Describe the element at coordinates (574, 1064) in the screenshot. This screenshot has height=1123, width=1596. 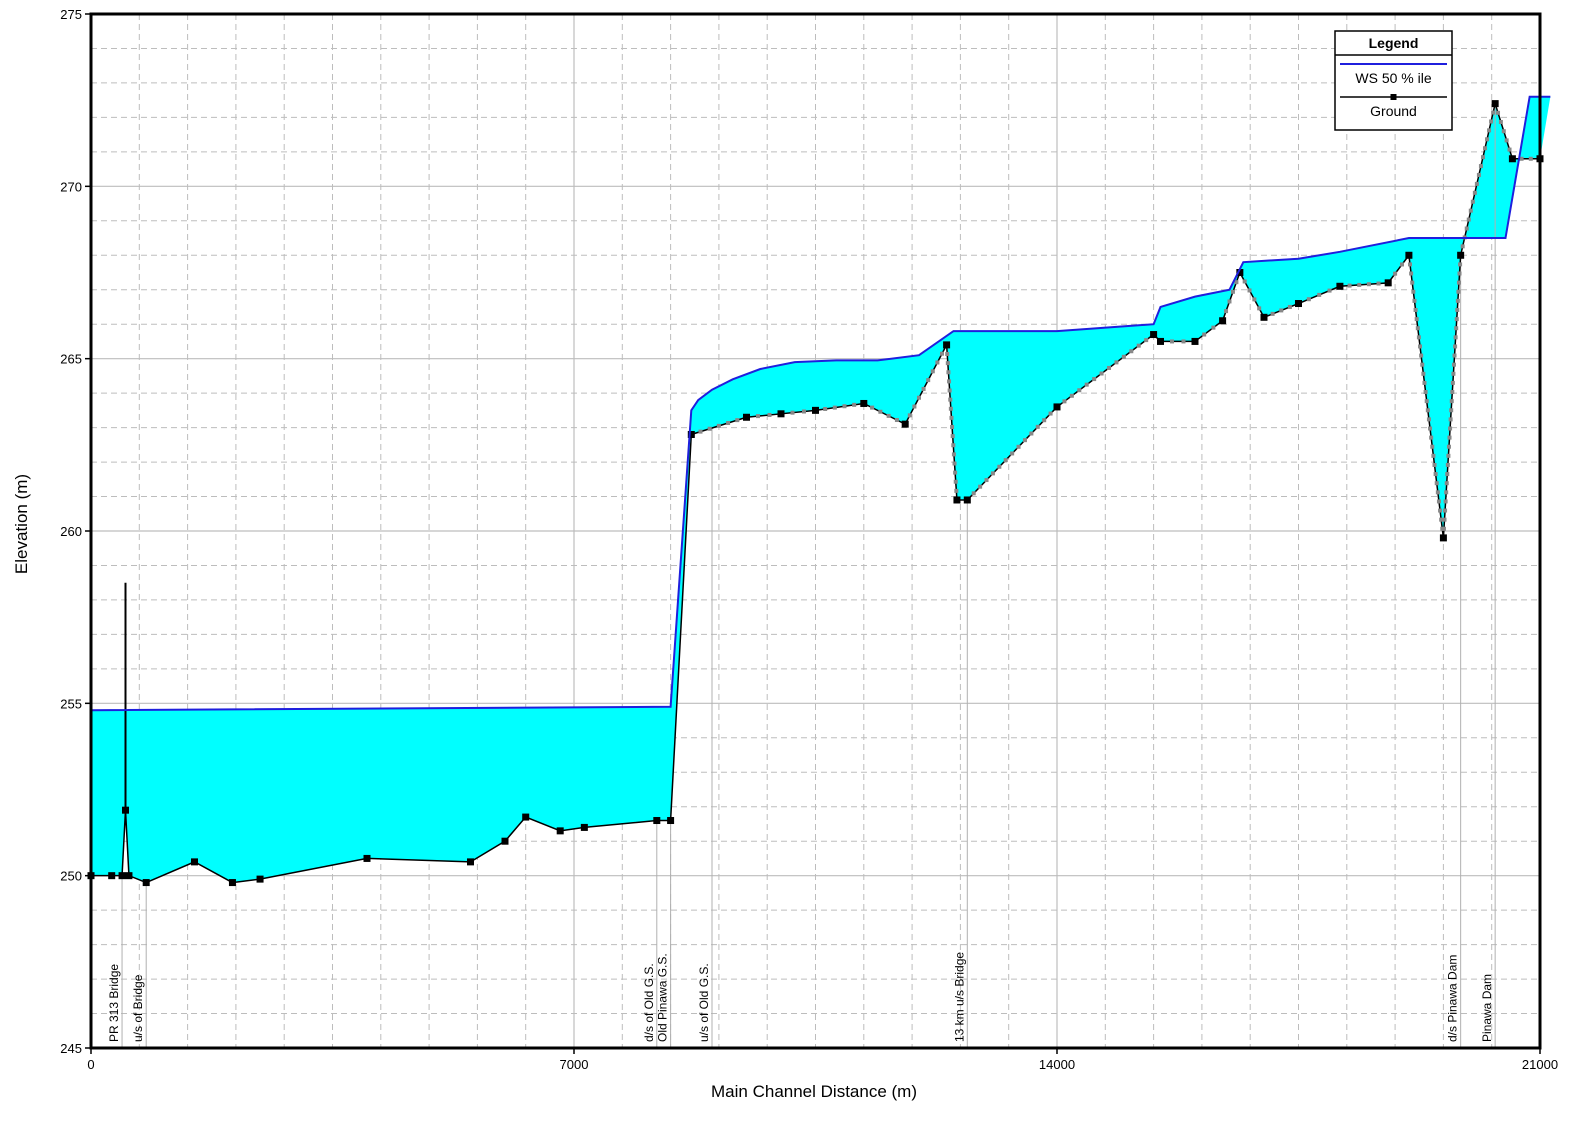
I see `x-tick-label: 7000` at that location.